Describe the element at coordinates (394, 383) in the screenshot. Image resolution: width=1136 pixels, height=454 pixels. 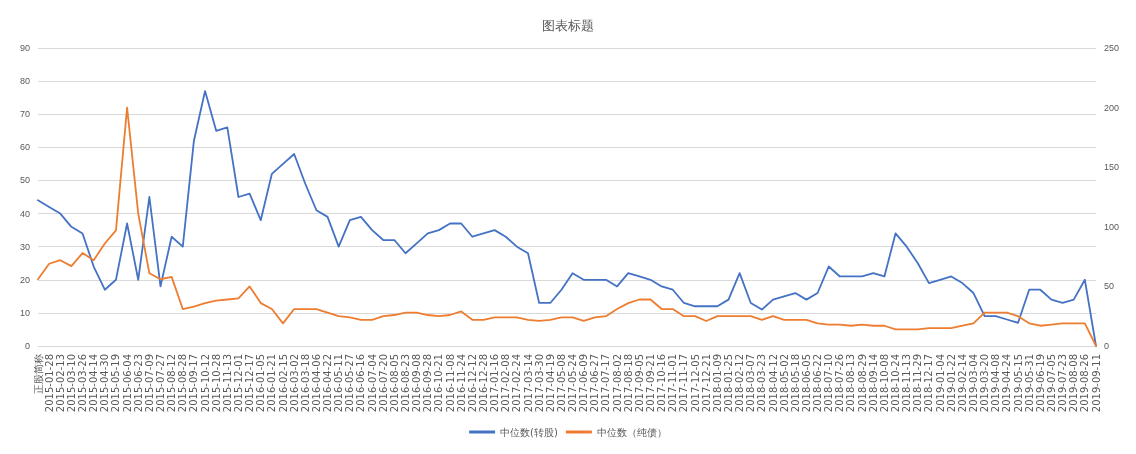
I see `x-tick-label: 2016-08-05` at that location.